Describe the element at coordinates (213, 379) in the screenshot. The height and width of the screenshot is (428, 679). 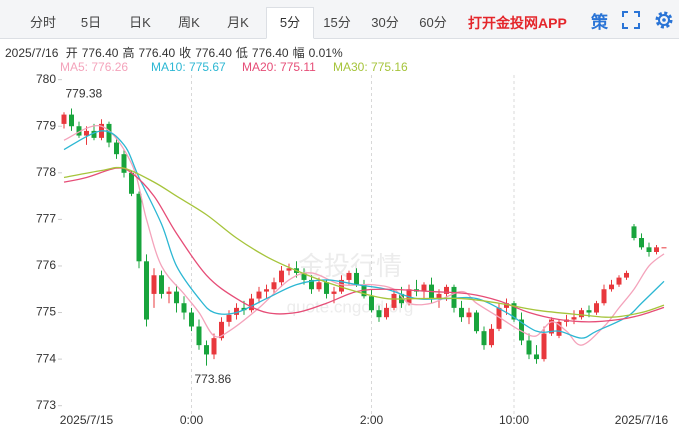
I see `min-label: 773.86` at that location.